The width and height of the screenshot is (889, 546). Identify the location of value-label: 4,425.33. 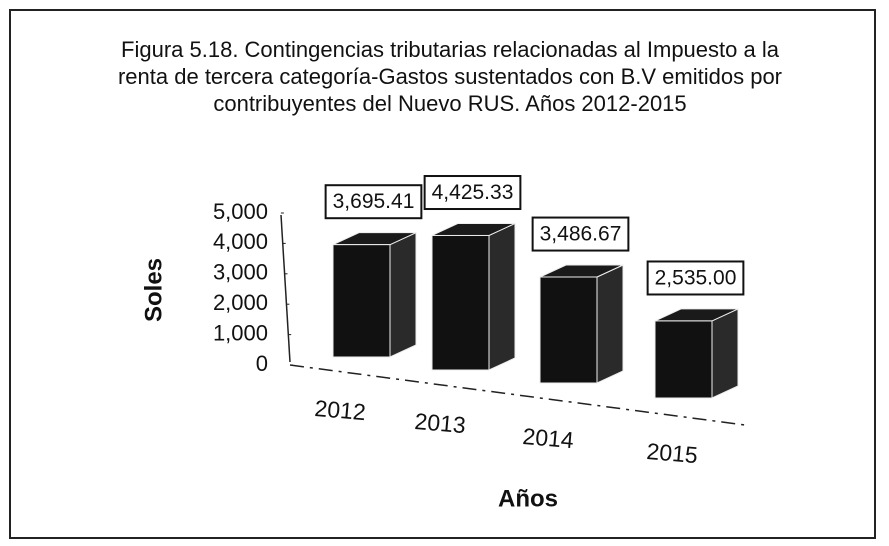
(473, 192).